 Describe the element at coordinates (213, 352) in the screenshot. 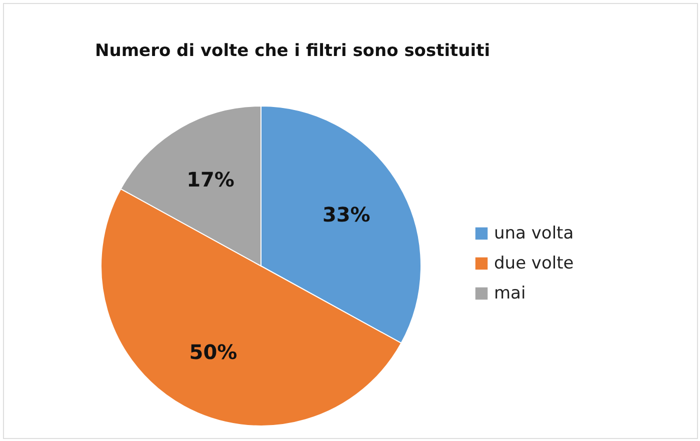

I see `data-label: 50%` at that location.